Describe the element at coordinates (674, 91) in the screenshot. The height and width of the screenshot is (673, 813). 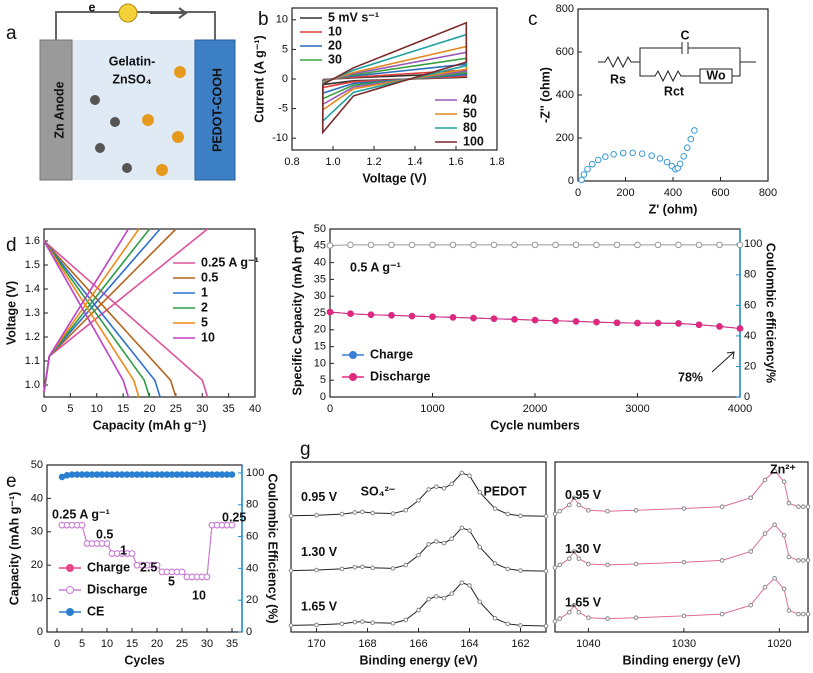
I see `circuit-label: Rct` at that location.